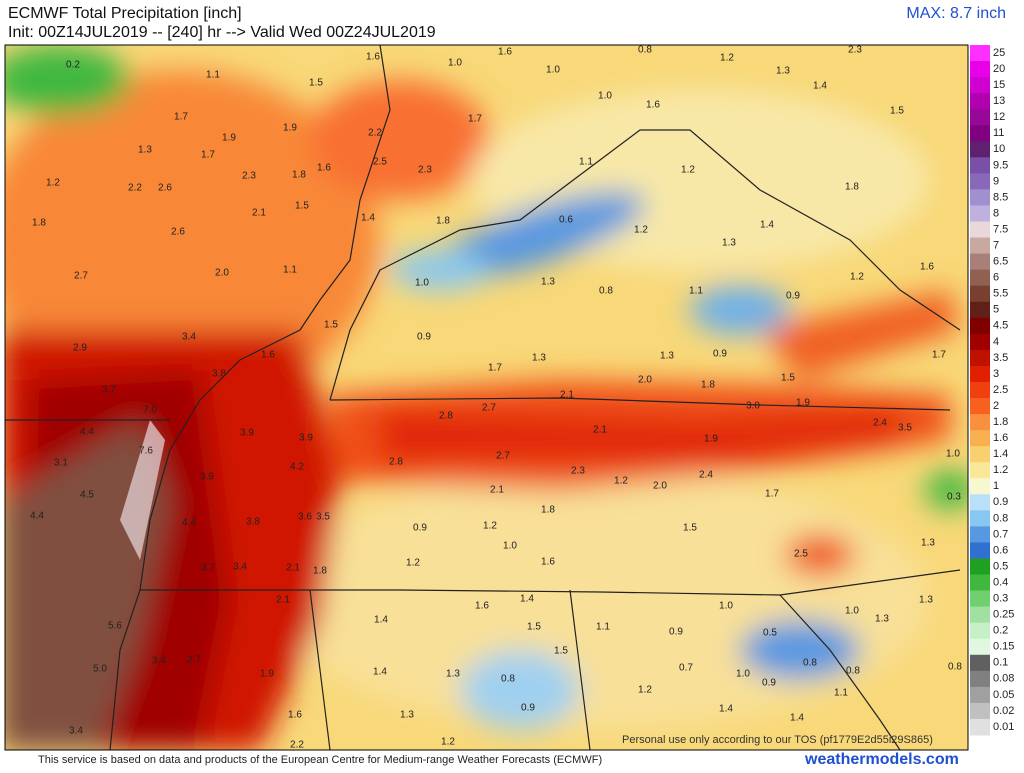  I want to click on colorbar-label: 9.5, so click(1000, 165).